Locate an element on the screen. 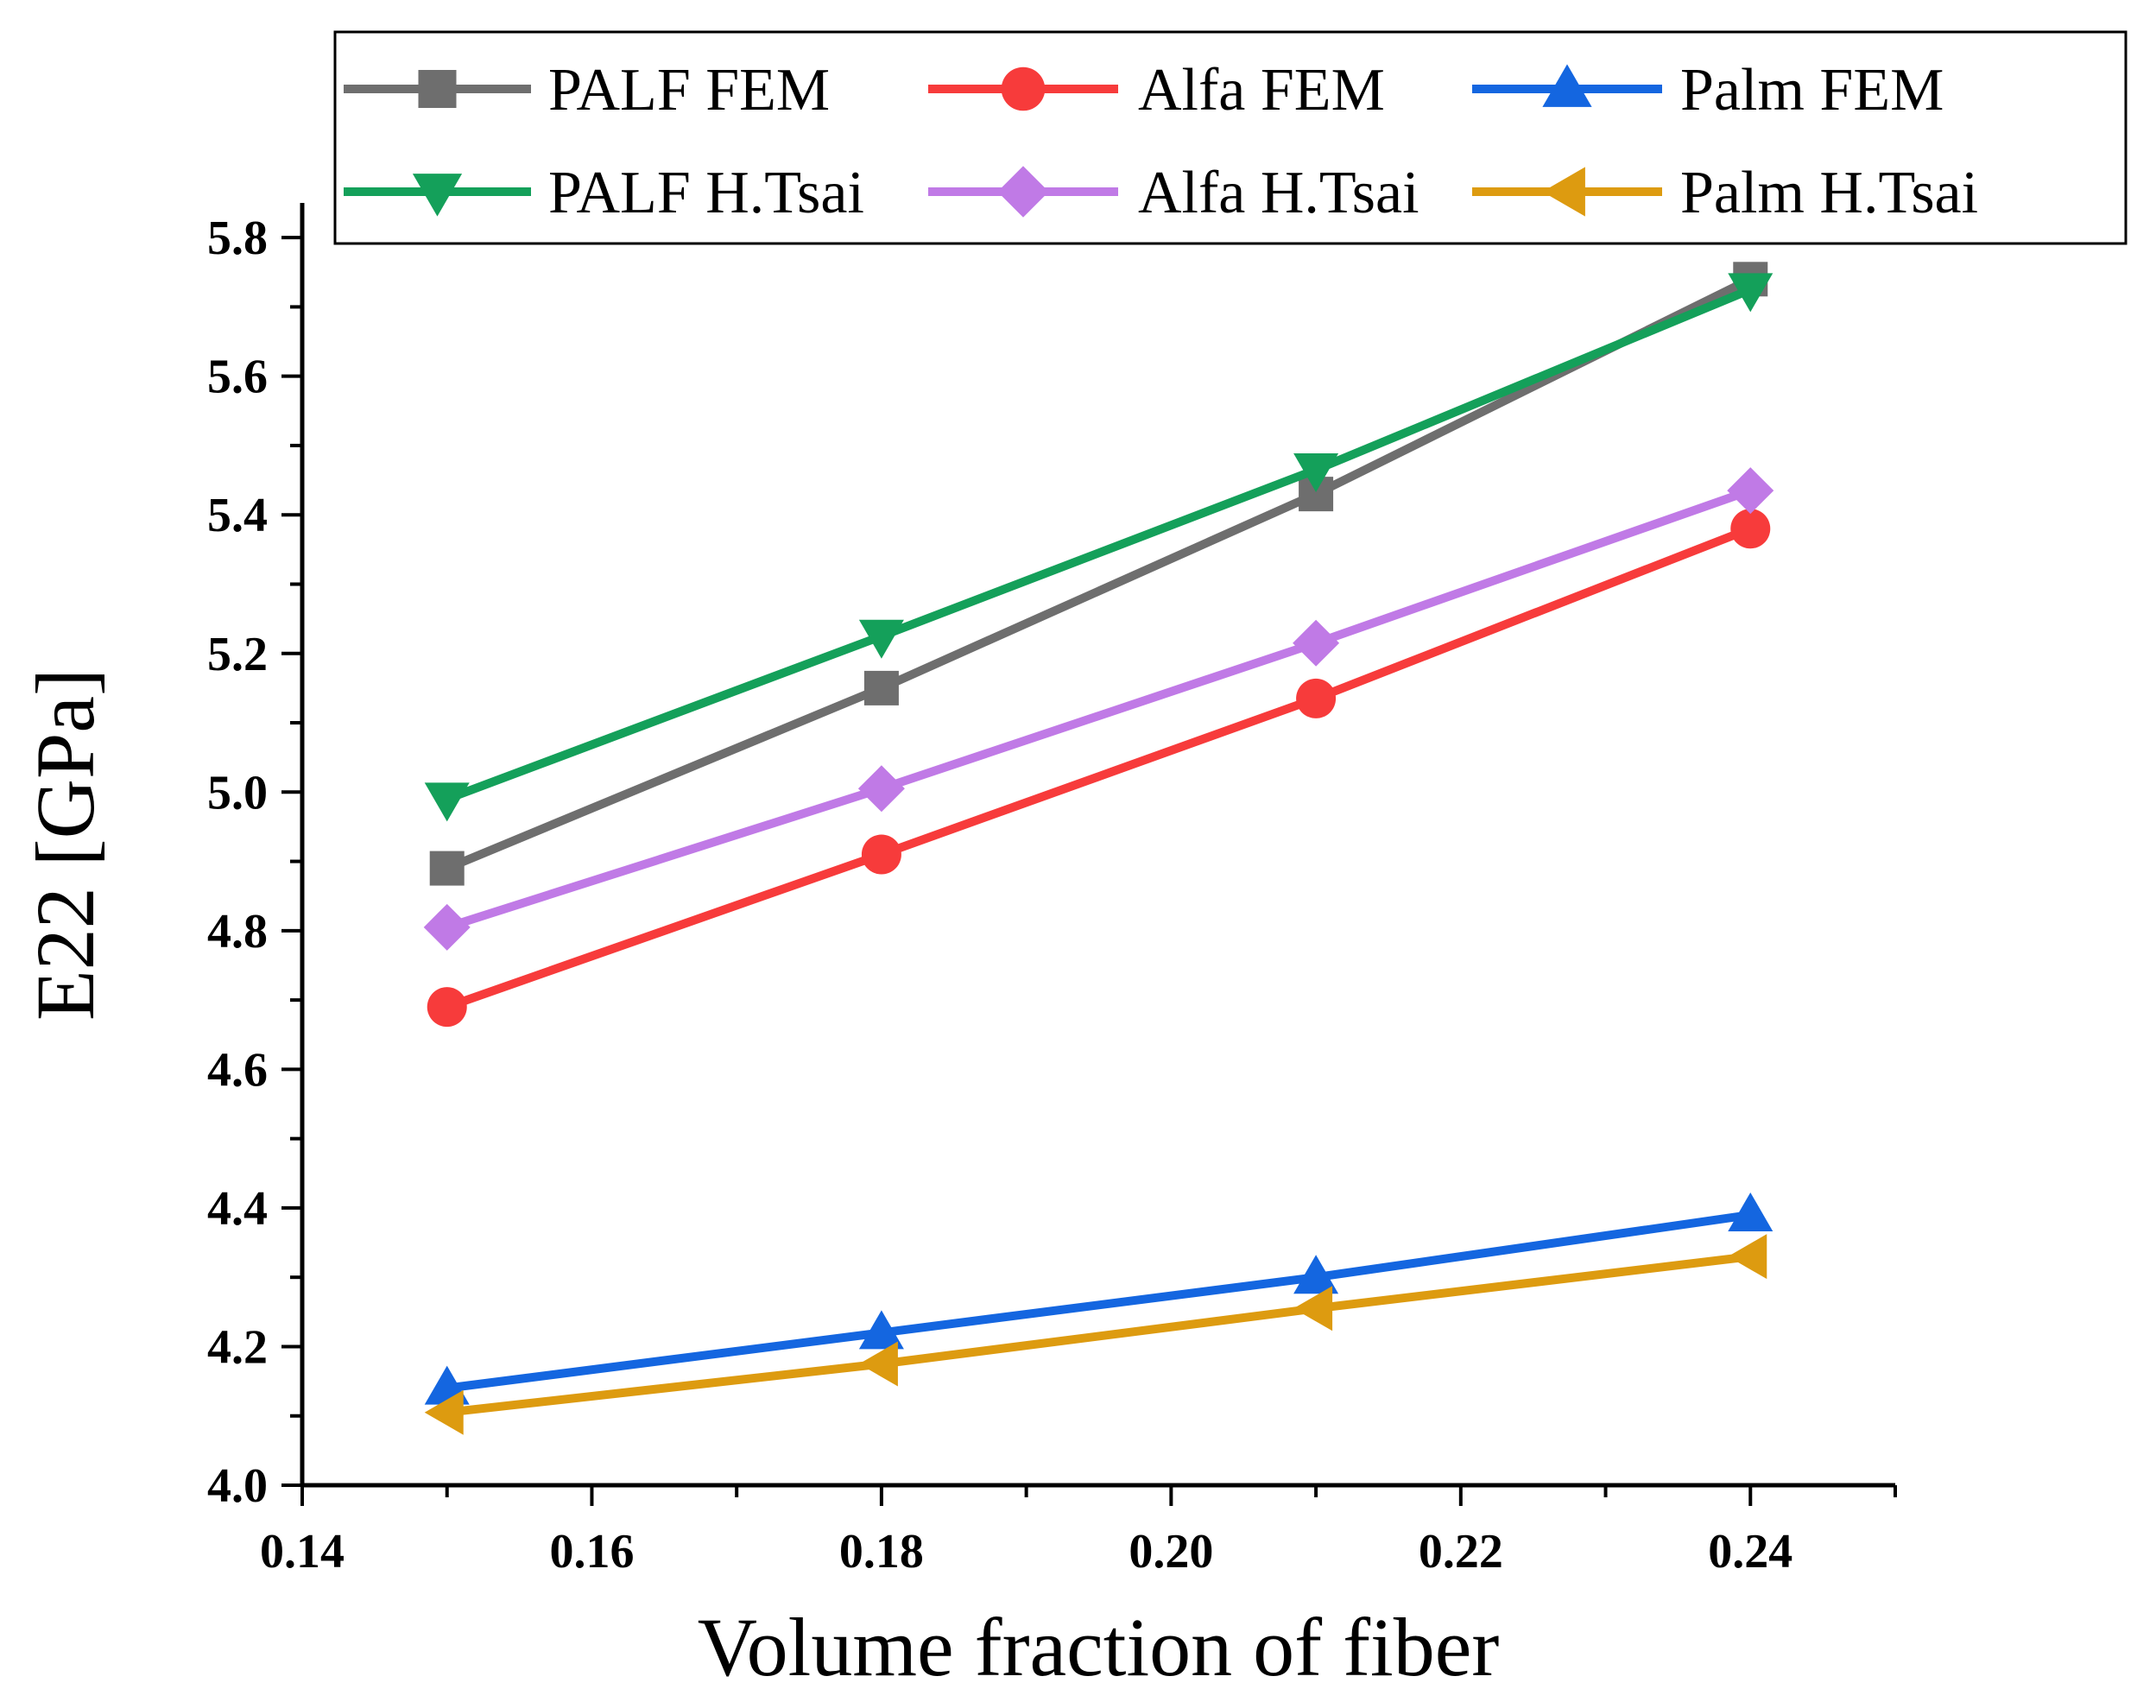 Image resolution: width=2156 pixels, height=1708 pixels. y-axis-title: E22 [GPa] is located at coordinates (65, 845).